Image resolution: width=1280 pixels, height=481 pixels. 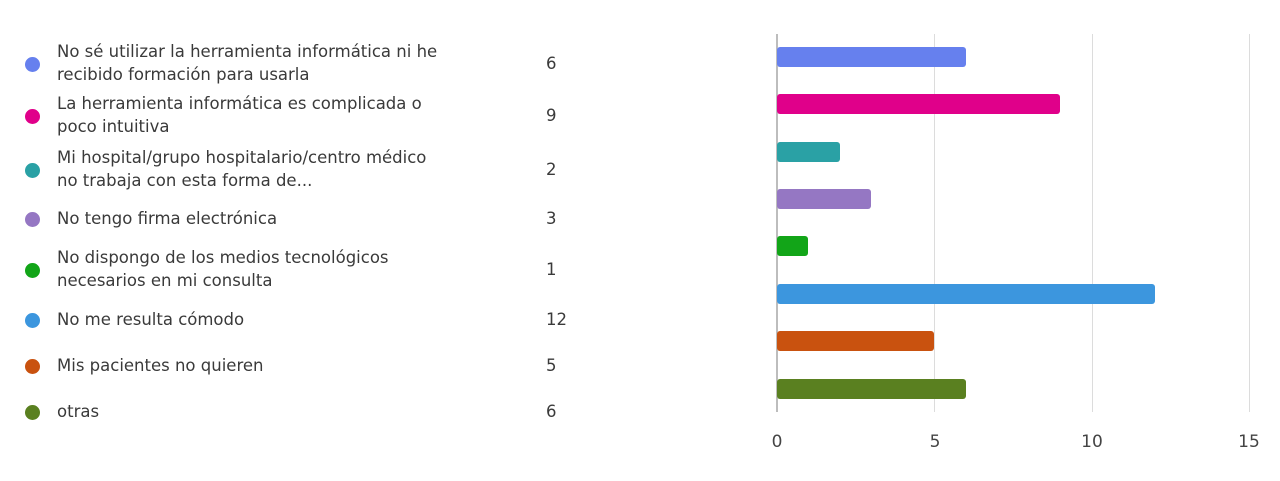 I want to click on x-tick-5: 5, so click(x=935, y=442).